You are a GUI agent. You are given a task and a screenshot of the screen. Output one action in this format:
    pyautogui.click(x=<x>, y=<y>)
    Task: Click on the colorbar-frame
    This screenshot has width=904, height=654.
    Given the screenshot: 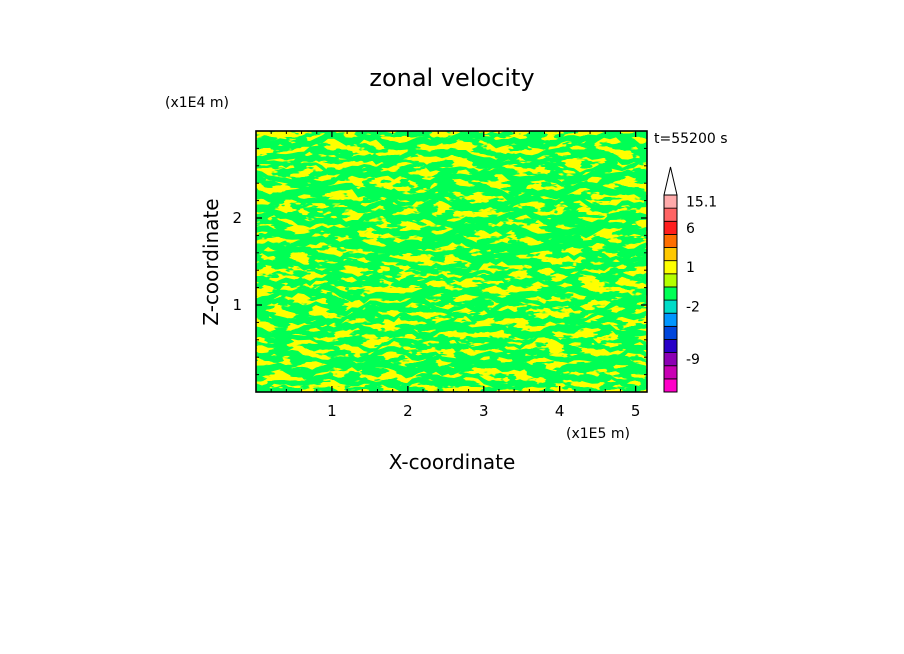 What is the action you would take?
    pyautogui.click(x=670, y=293)
    